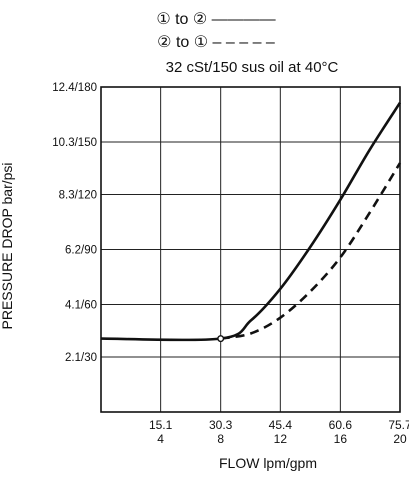 This screenshot has width=409, height=480. What do you see at coordinates (398, 425) in the screenshot?
I see `x-tick-label-lpm-4: 75.7` at bounding box center [398, 425].